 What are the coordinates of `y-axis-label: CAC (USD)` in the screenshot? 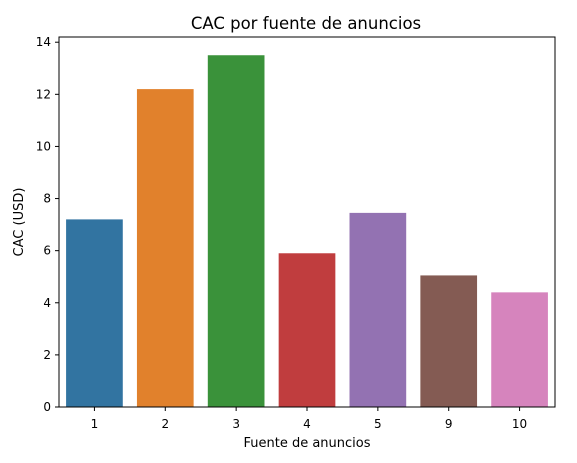 It's located at (19, 222).